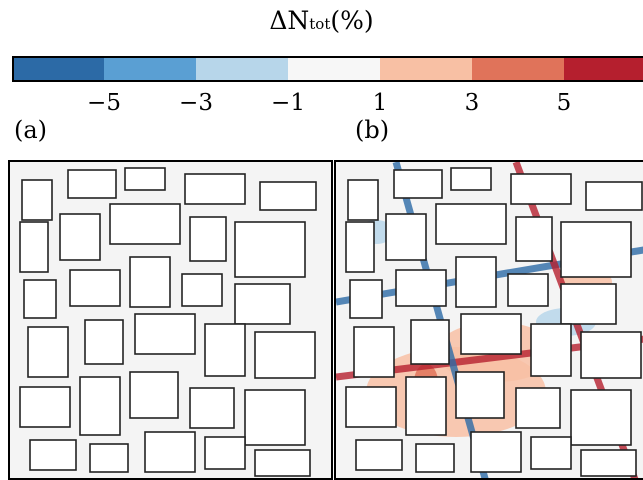 This screenshot has width=643, height=480. Describe the element at coordinates (380, 103) in the screenshot. I see `colorbar-tick-label: 1` at that location.